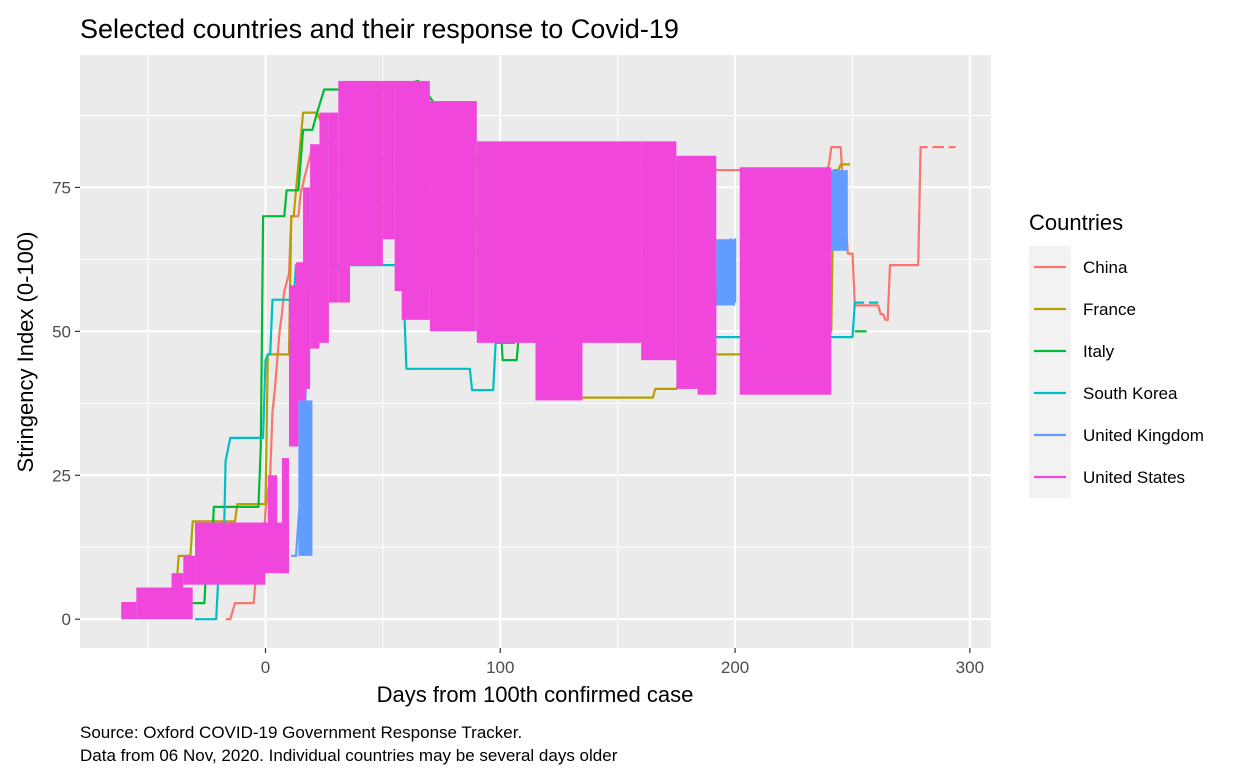 Image resolution: width=1259 pixels, height=778 pixels. I want to click on legend-label: United Kingdom, so click(1143, 435).